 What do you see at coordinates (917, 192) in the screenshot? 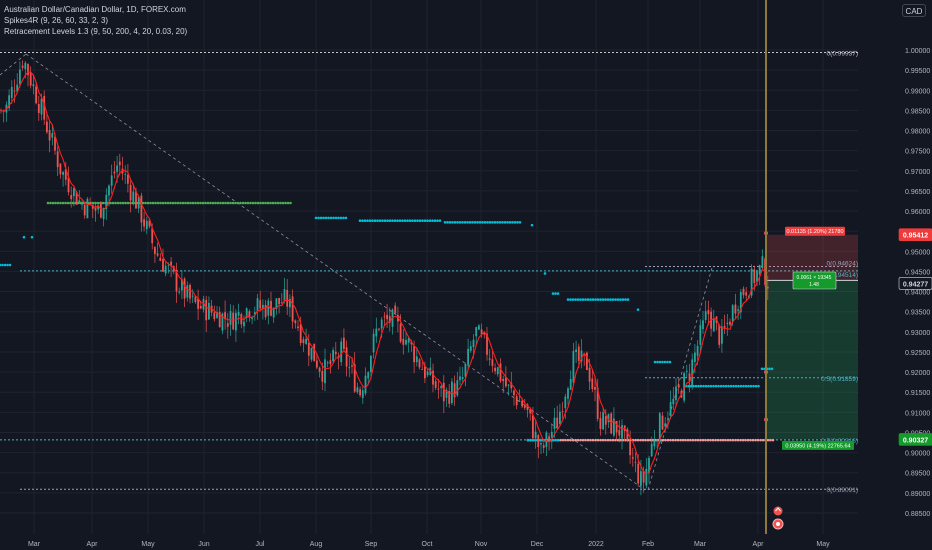
I see `price-axis-label: 0.96500` at bounding box center [917, 192].